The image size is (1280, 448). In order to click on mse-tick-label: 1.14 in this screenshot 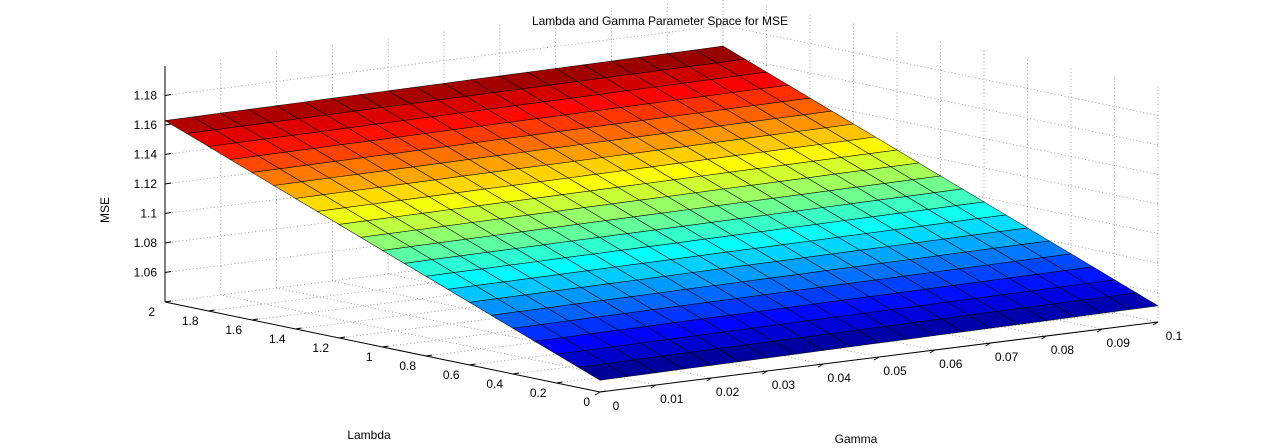, I will do `click(146, 155)`.